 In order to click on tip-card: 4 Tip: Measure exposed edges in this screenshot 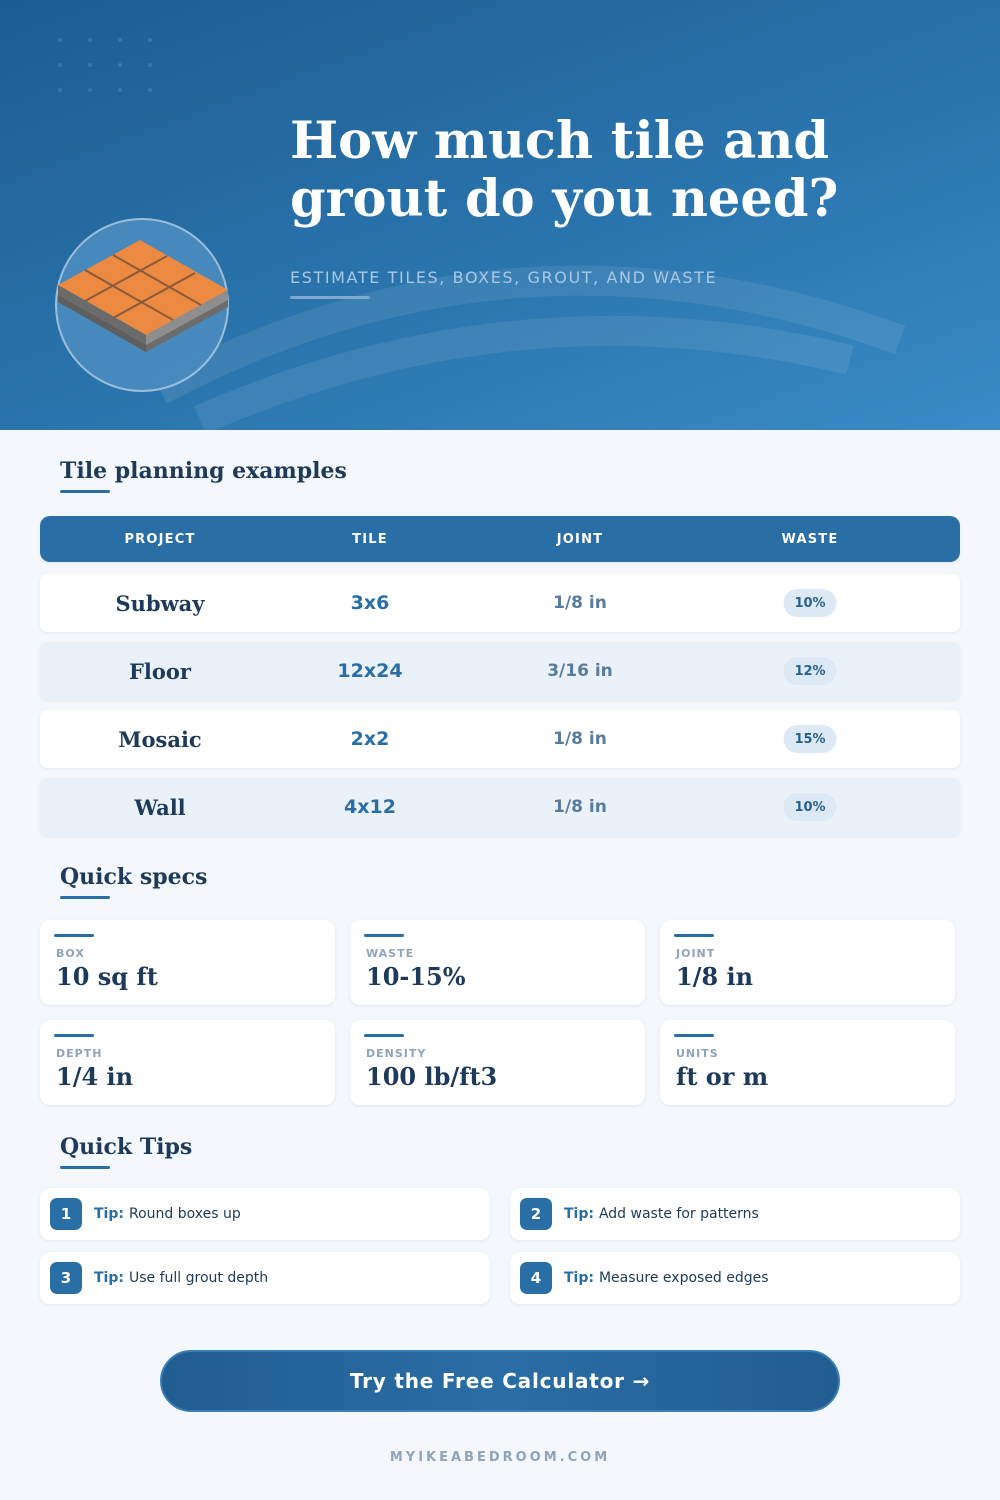, I will do `click(735, 1278)`.